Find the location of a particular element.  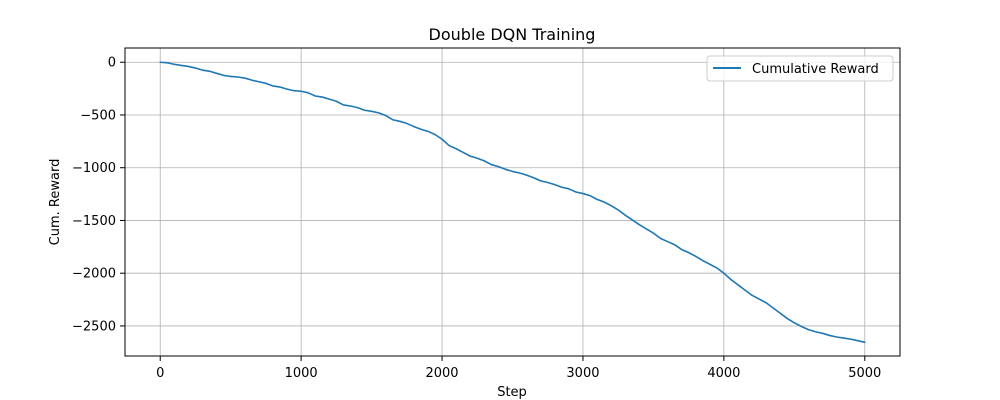

y-tick-label: −1000 is located at coordinates (94, 168).